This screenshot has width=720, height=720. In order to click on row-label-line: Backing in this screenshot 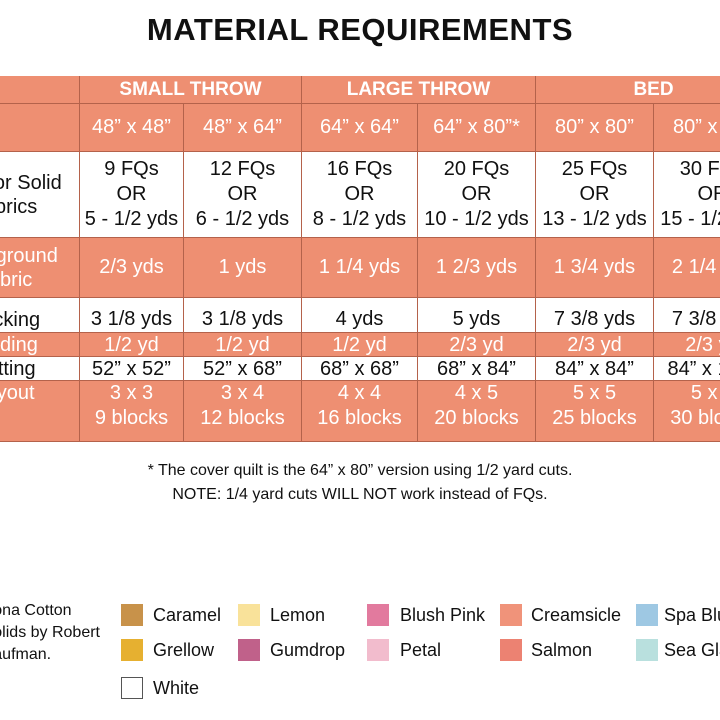, I will do `click(20, 320)`.